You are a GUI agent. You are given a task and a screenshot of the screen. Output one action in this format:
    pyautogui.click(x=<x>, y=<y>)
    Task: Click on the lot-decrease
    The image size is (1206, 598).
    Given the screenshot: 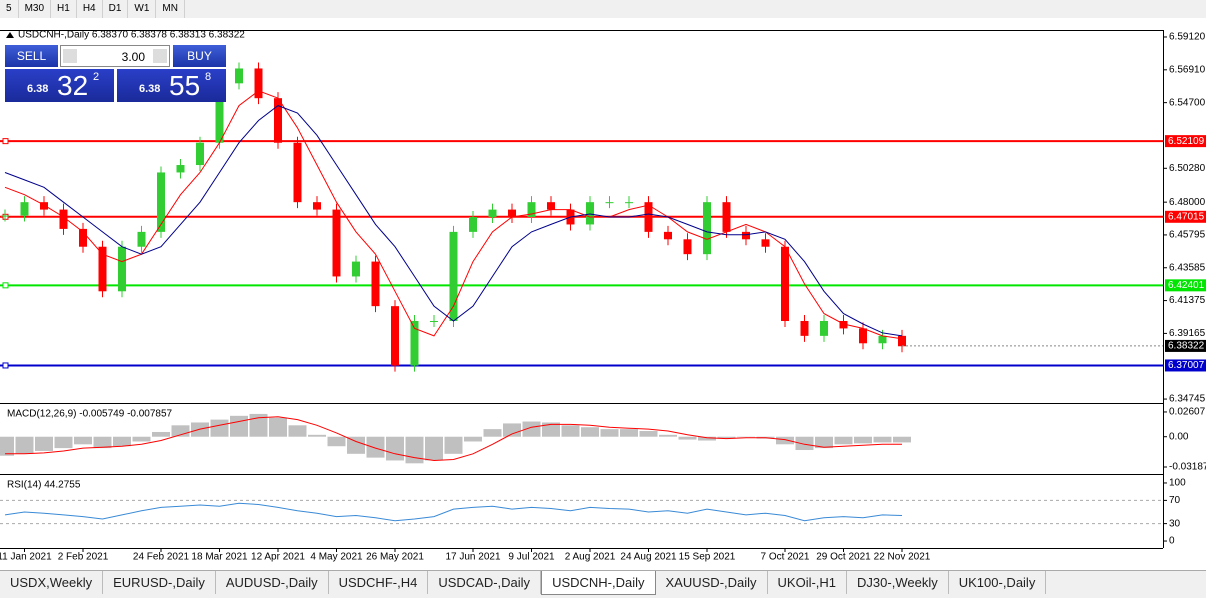 What is the action you would take?
    pyautogui.click(x=70, y=56)
    